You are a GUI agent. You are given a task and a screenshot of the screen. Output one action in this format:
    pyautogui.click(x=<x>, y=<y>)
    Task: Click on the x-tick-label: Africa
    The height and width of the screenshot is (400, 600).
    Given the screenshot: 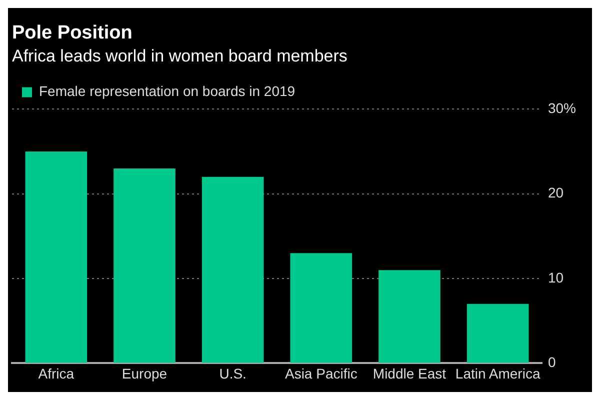 What is the action you would take?
    pyautogui.click(x=56, y=373)
    